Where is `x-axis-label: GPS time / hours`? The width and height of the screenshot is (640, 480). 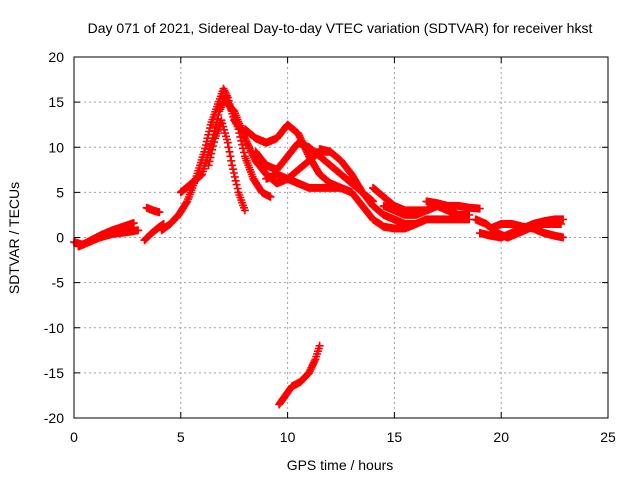 x-axis-label: GPS time / hours is located at coordinates (340, 465).